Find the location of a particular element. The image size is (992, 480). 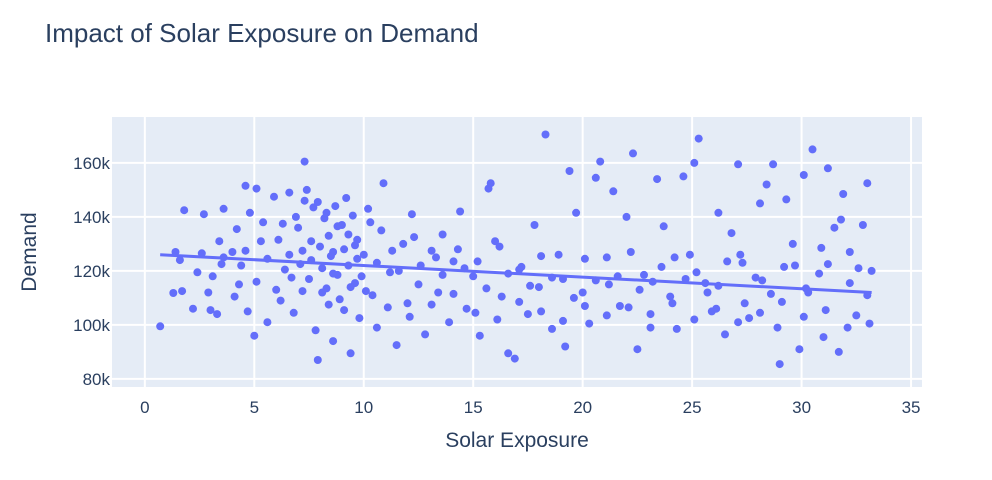

x-tick-label: 25 is located at coordinates (692, 407).